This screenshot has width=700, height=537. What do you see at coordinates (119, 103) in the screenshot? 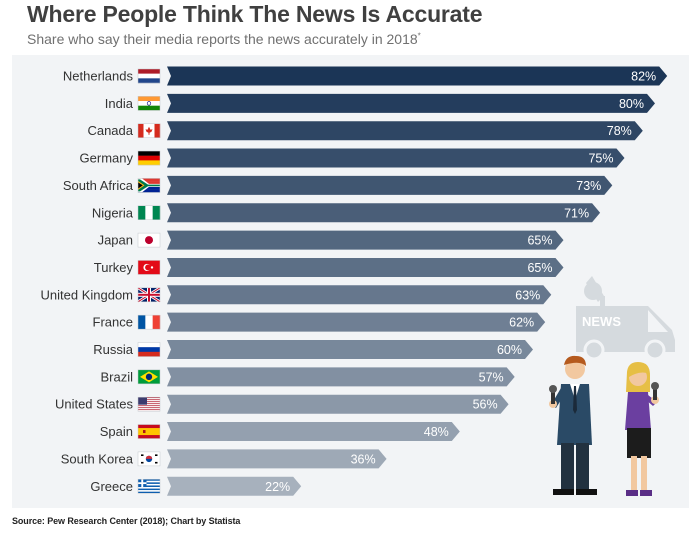
I see `category-label: India` at bounding box center [119, 103].